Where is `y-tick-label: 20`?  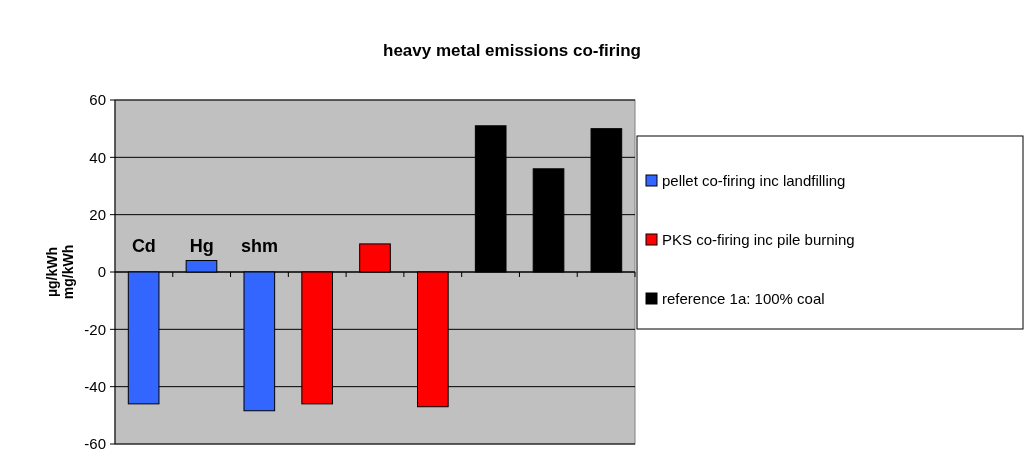 y-tick-label: 20 is located at coordinates (97, 214).